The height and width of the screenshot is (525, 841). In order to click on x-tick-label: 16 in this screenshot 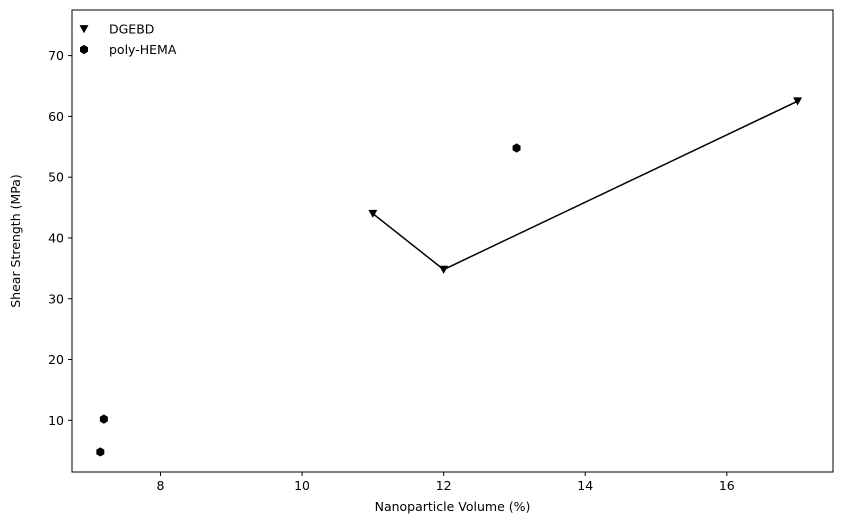, I will do `click(727, 485)`.